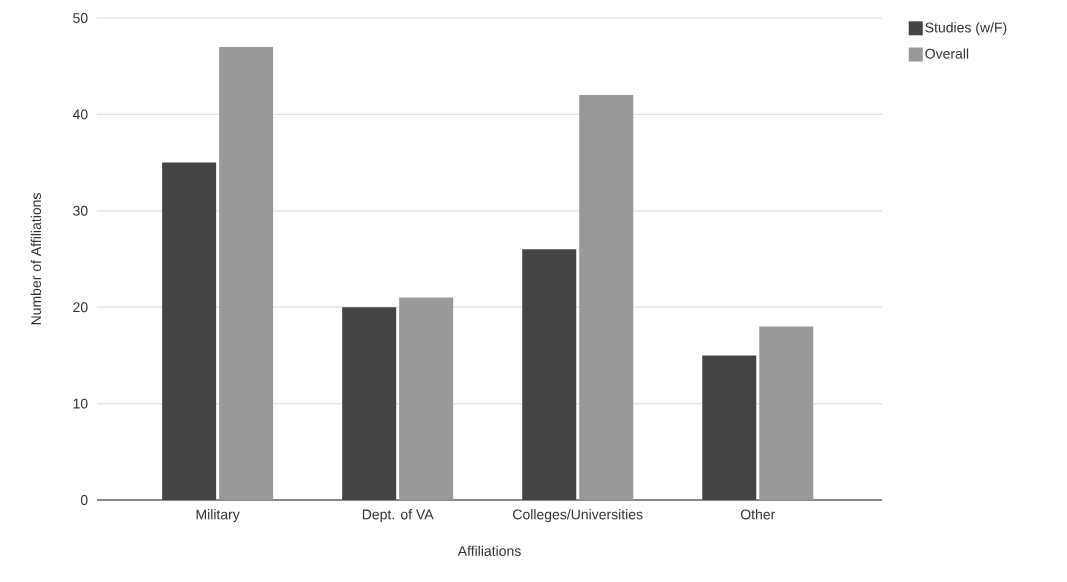 This screenshot has height=582, width=1067. I want to click on y-tick-label: 50, so click(80, 18).